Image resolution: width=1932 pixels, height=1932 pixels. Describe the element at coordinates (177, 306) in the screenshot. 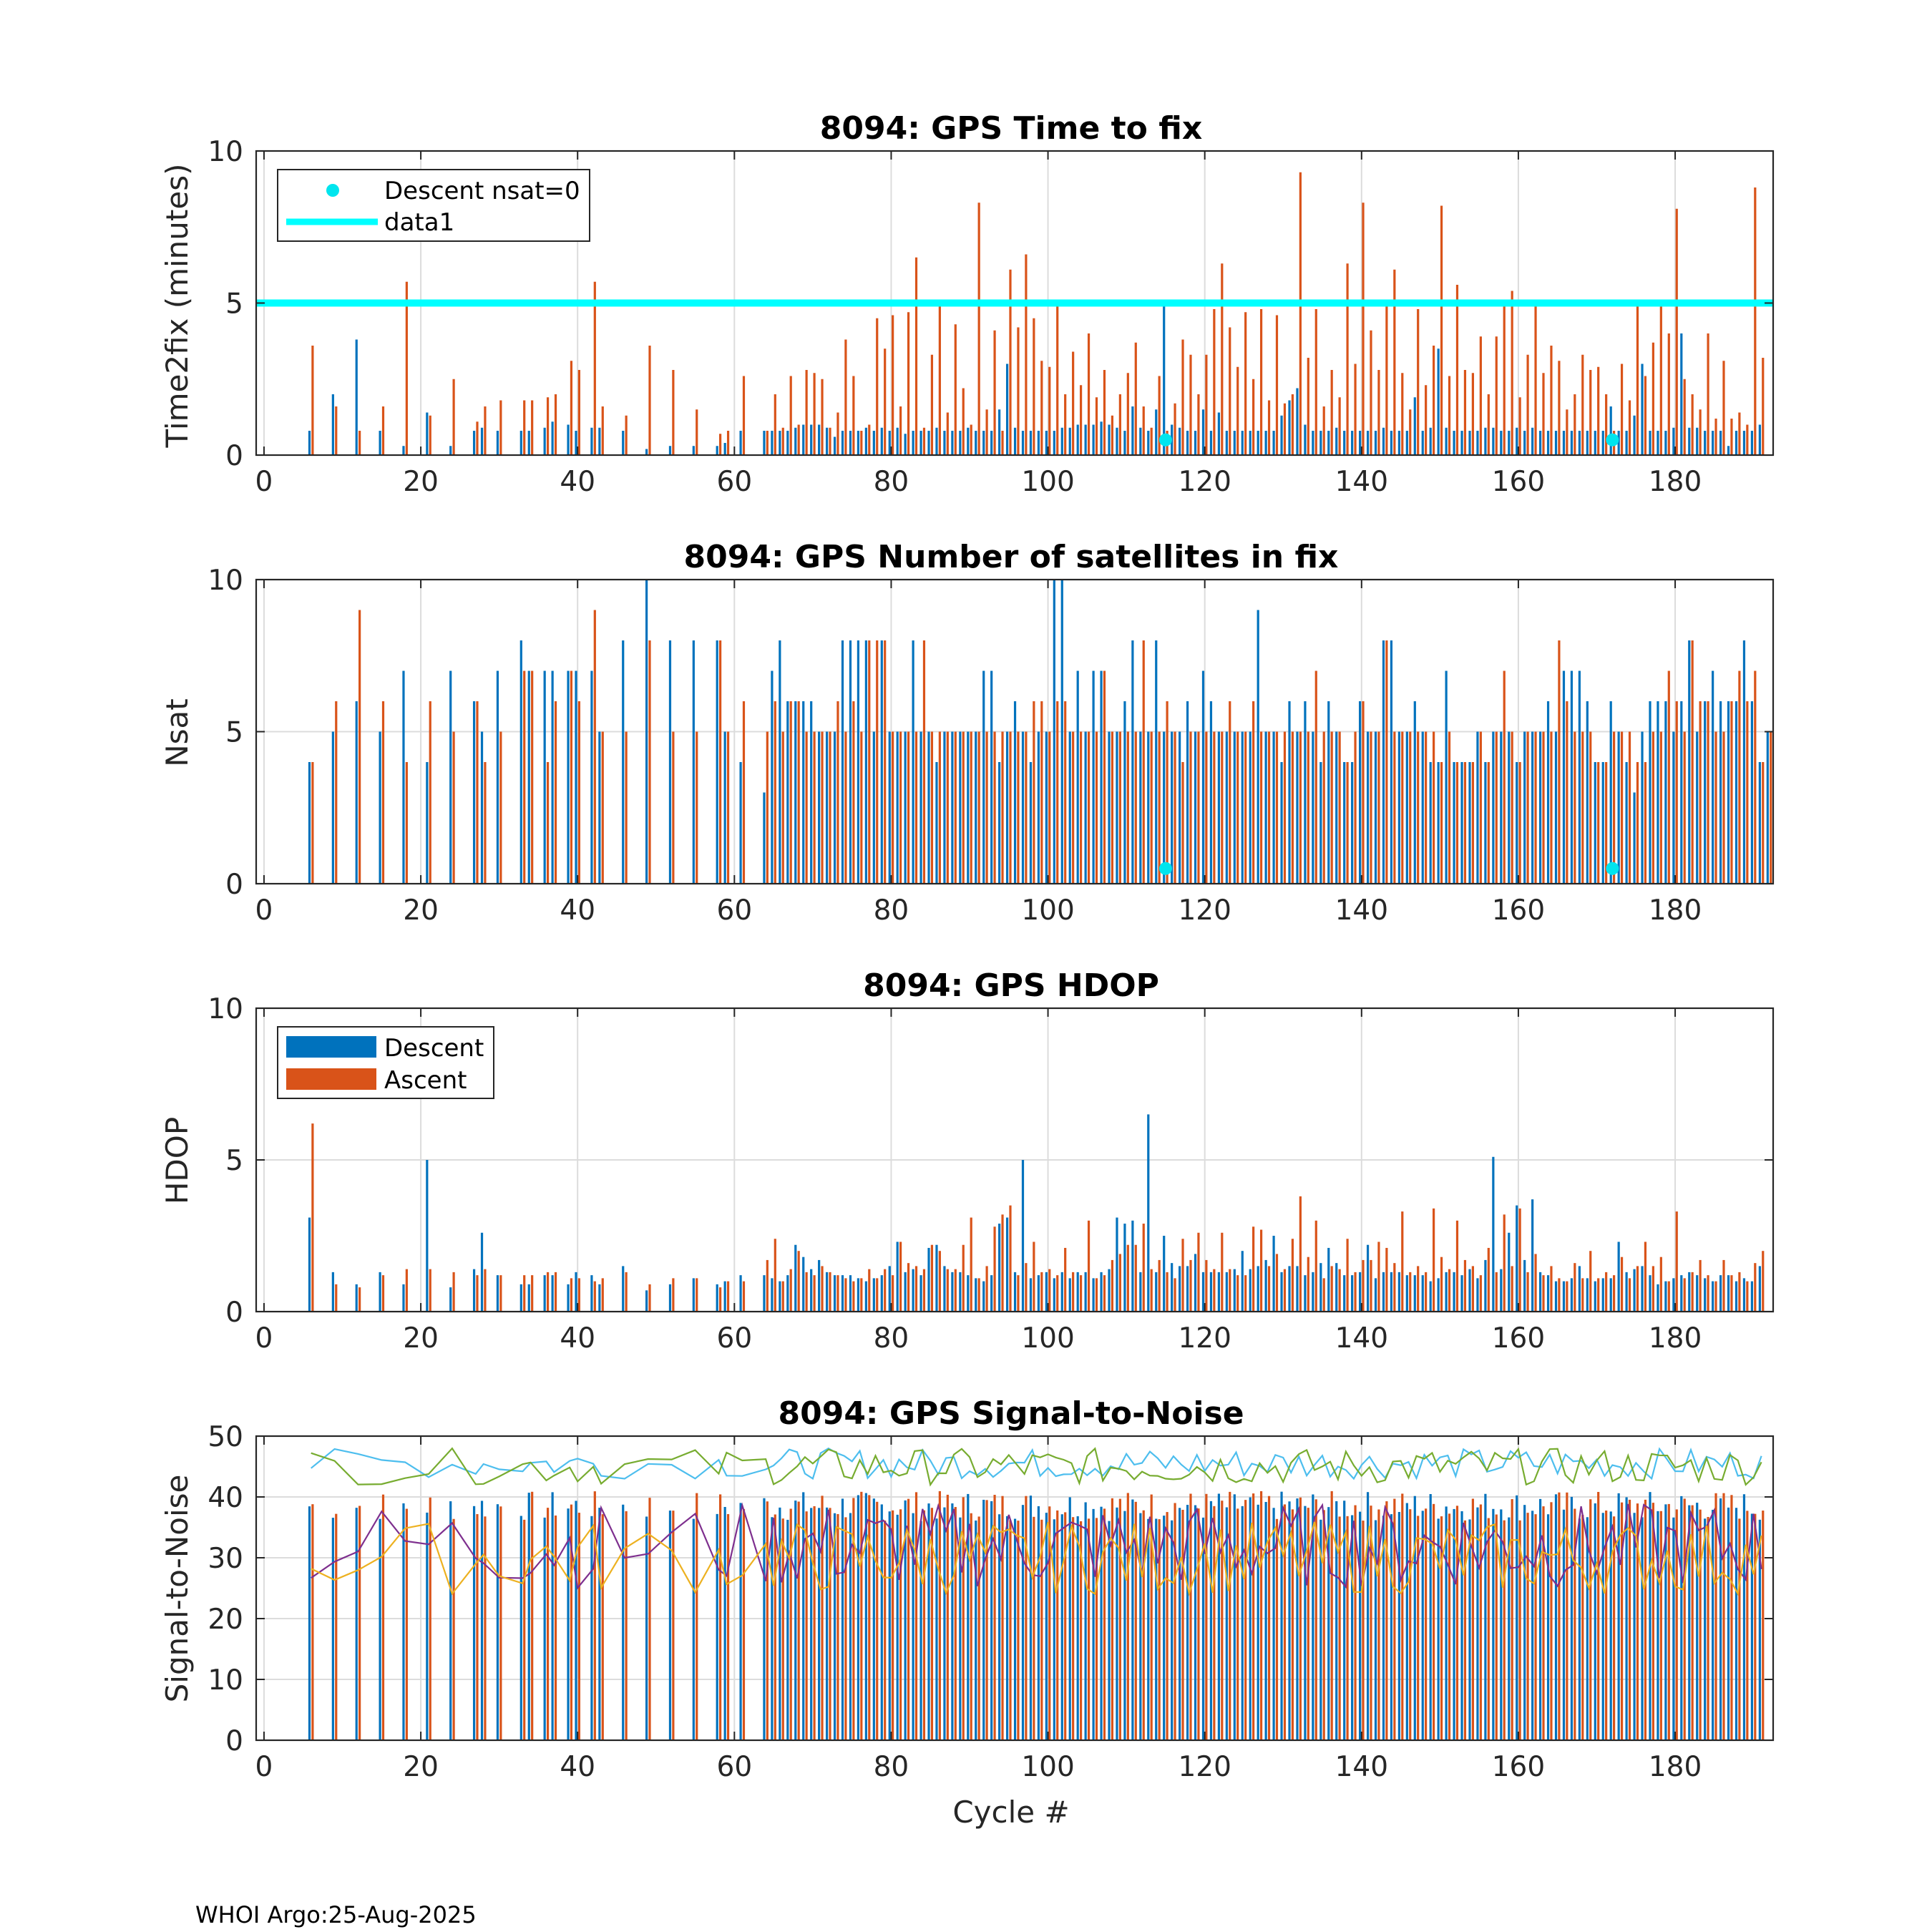

I see `y-axis-label: Time2fix (minutes)` at that location.